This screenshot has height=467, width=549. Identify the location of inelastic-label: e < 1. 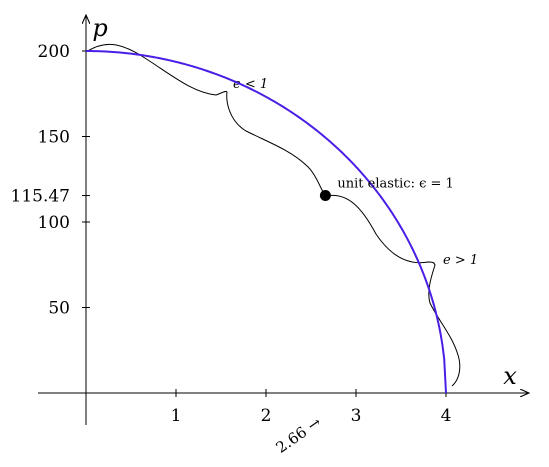
(250, 84).